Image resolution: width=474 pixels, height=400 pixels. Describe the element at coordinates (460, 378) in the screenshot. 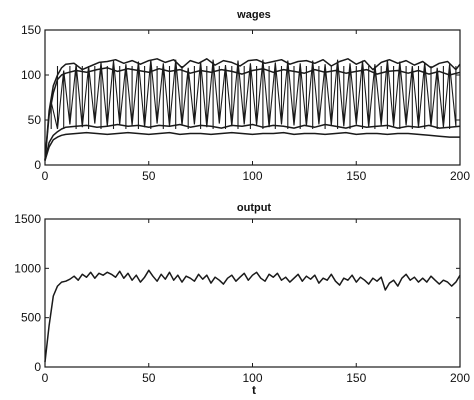

I see `output-x-tick-label: 200` at that location.